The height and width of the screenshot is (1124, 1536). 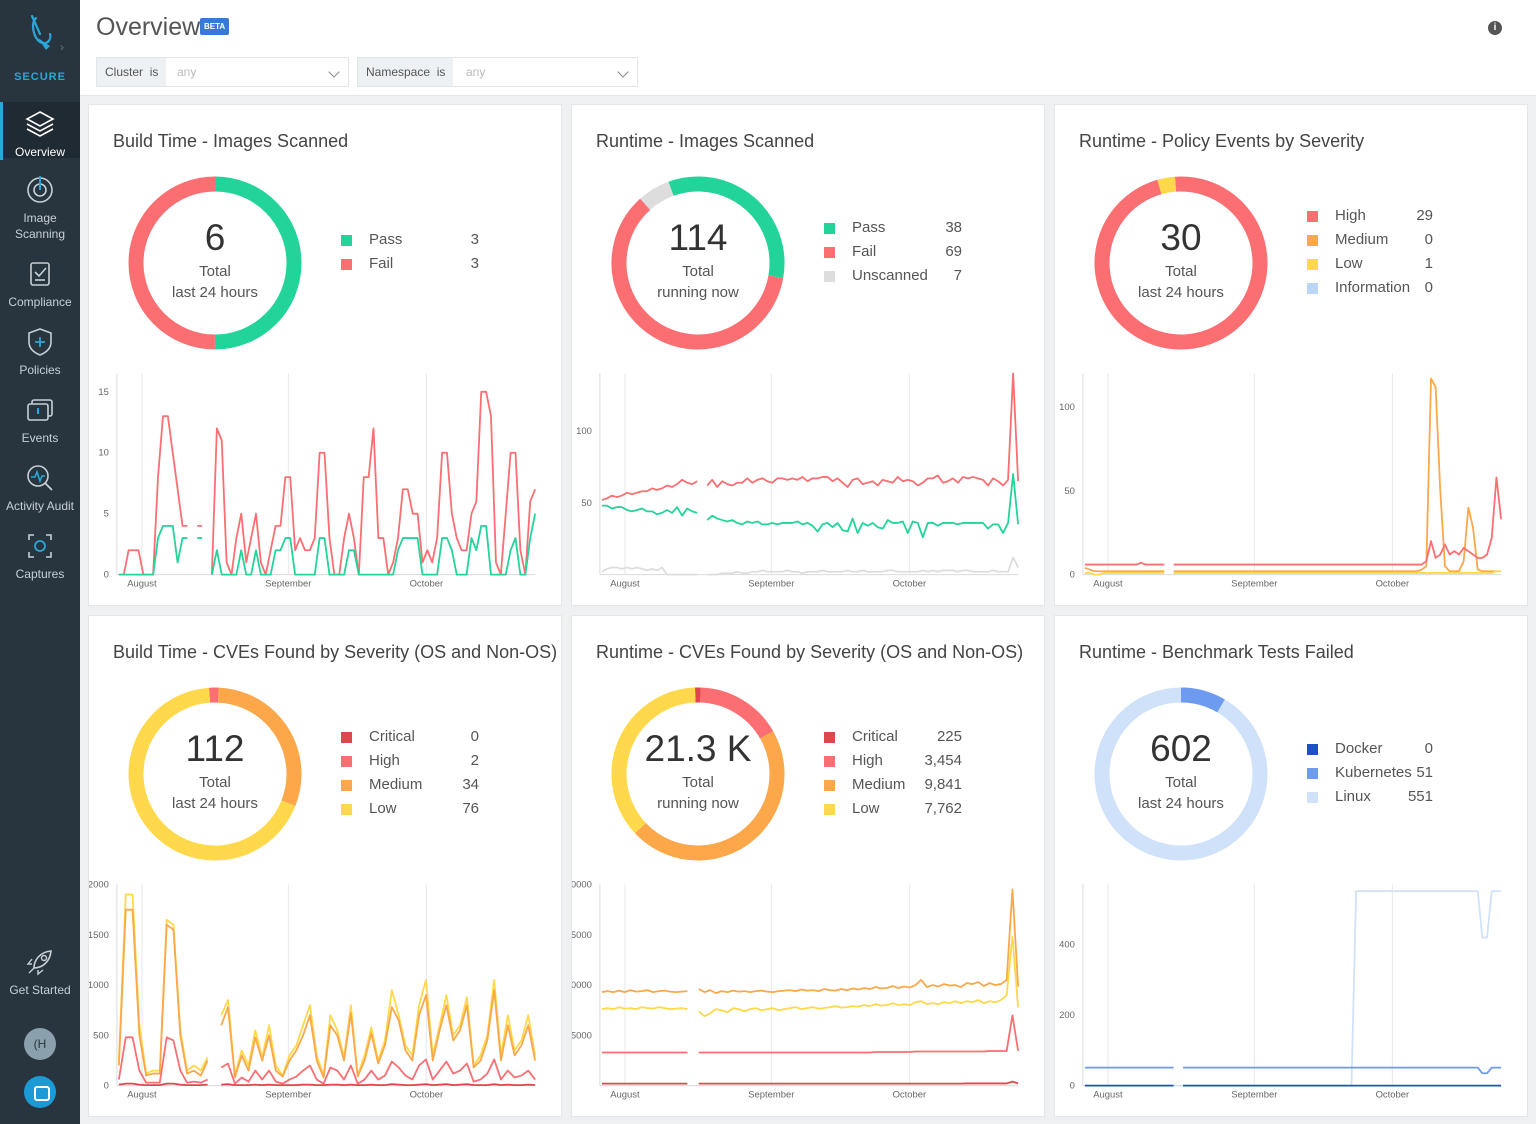 What do you see at coordinates (1069, 491) in the screenshot?
I see `y-tick-label: 50` at bounding box center [1069, 491].